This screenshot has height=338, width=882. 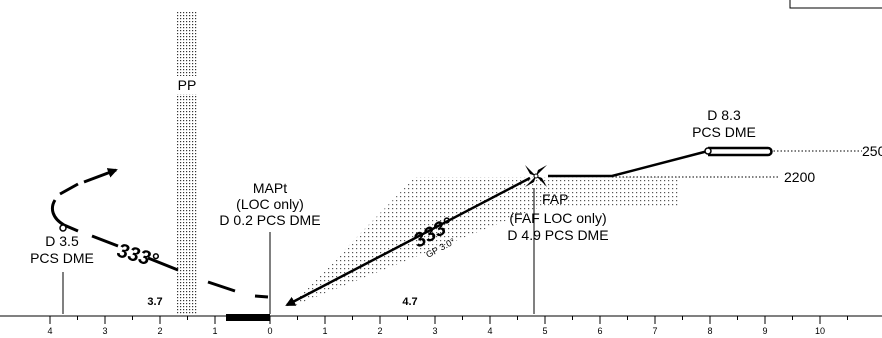 I want to click on axis-ticks: 4 3 2 1 0 1 2 3 4 5 6 7 8 9 10, so click(x=447, y=326).